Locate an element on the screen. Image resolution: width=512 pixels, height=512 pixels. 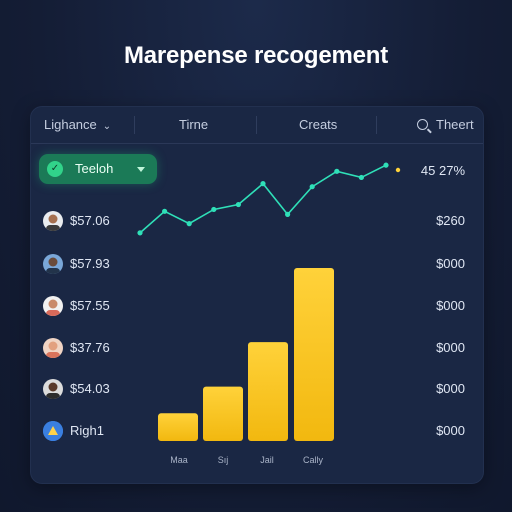
tab-bar: Lighance ⌄ Tirne Creats Theert is located at coordinates (257, 125).